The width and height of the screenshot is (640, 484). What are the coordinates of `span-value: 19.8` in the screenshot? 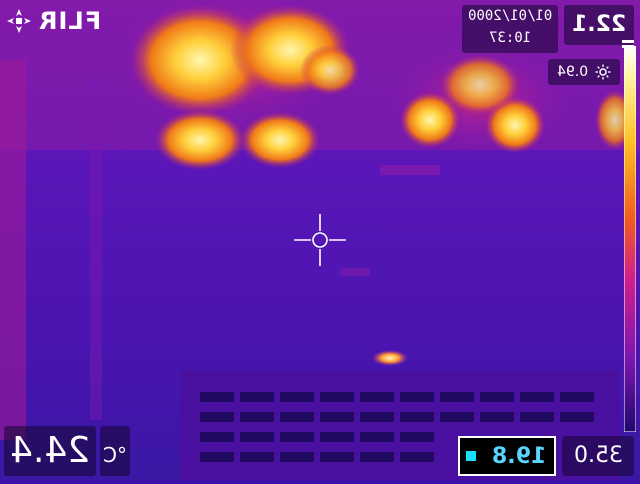 It's located at (518, 456).